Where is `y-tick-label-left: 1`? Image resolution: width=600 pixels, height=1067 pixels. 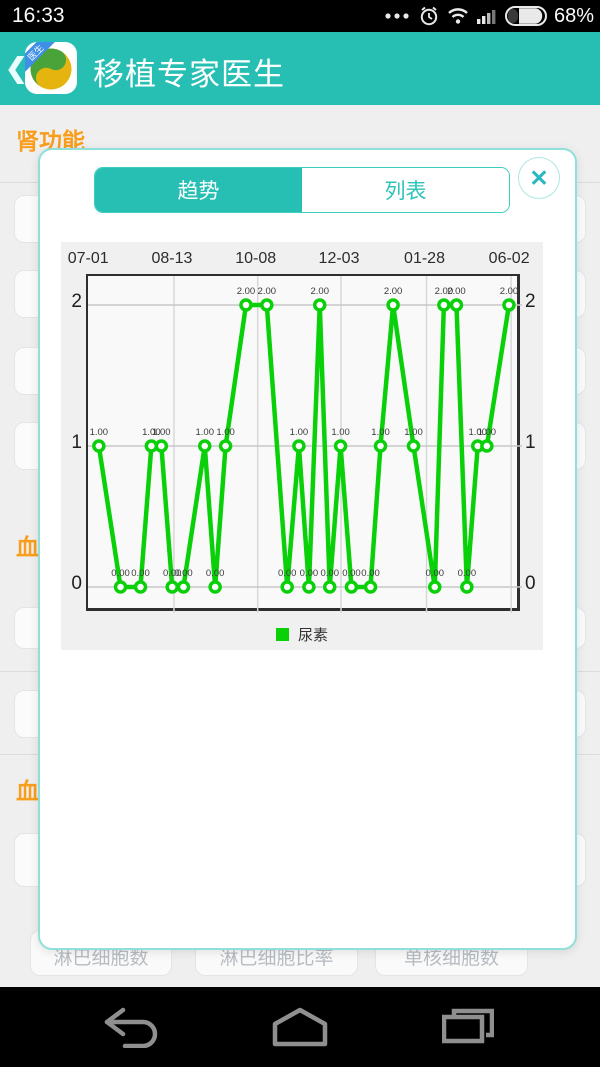
y-tick-label-left: 1 is located at coordinates (76, 442).